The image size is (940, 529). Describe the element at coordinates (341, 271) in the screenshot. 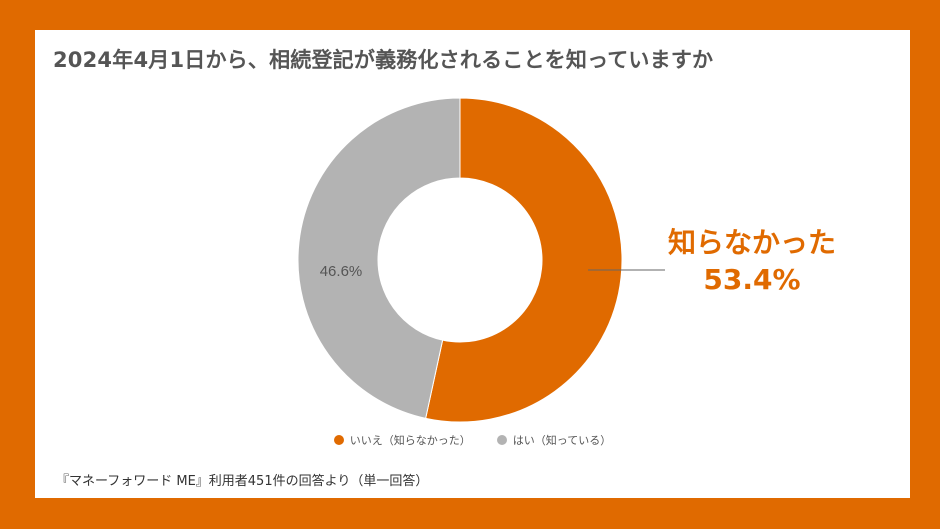

I see `slice-label-hai: 46.6%` at that location.